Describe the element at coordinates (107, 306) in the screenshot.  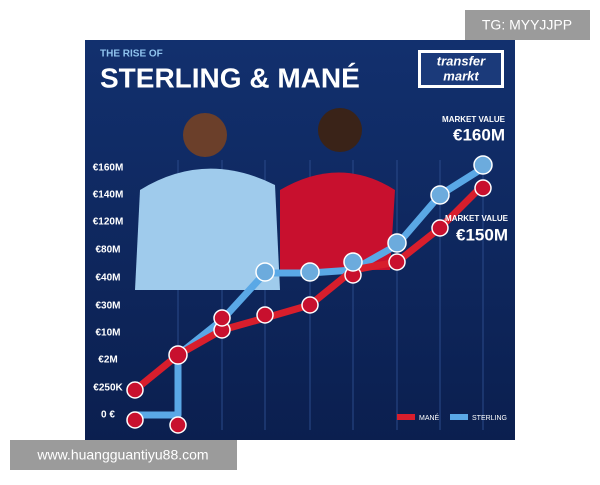
I see `y-label: €30M` at that location.